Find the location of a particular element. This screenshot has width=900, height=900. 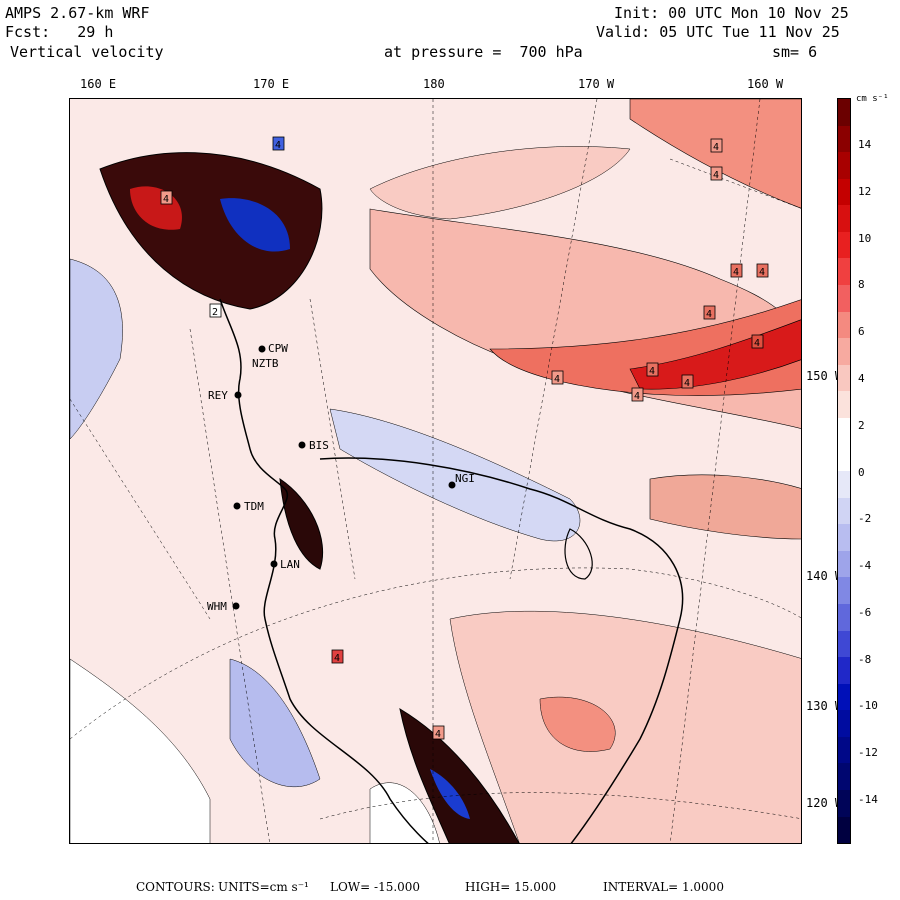

updraft-south is located at coordinates (625, 726).